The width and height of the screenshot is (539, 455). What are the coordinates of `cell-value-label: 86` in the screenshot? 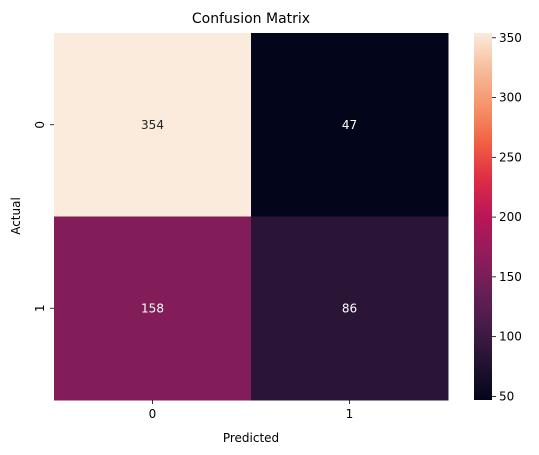 It's located at (349, 308).